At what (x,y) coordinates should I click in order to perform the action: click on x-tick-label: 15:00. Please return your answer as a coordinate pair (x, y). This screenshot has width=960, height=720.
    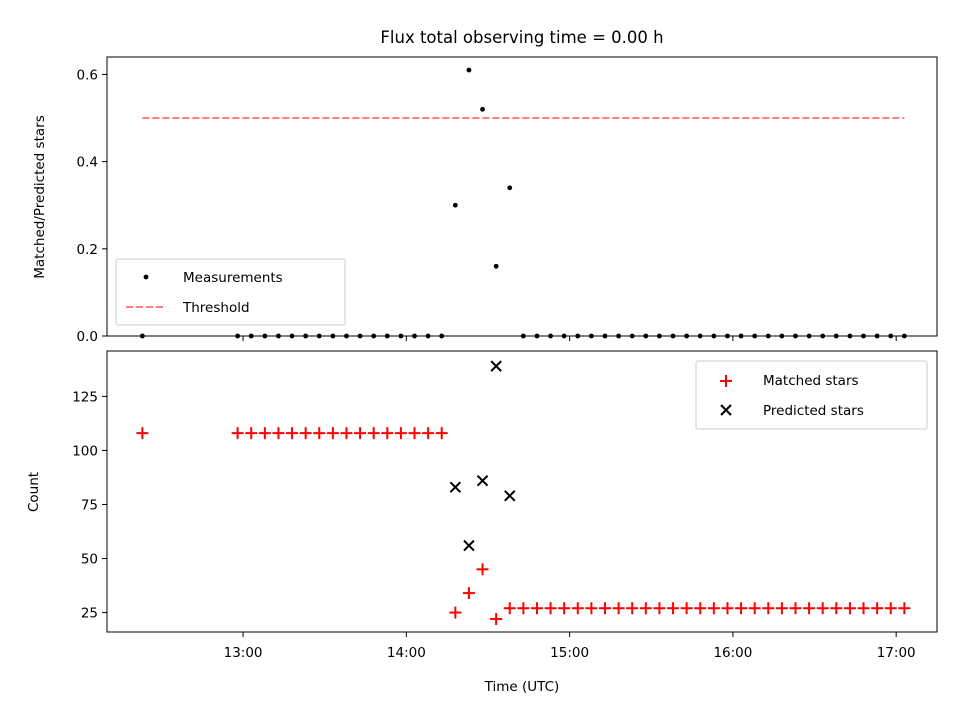
    Looking at the image, I should click on (569, 653).